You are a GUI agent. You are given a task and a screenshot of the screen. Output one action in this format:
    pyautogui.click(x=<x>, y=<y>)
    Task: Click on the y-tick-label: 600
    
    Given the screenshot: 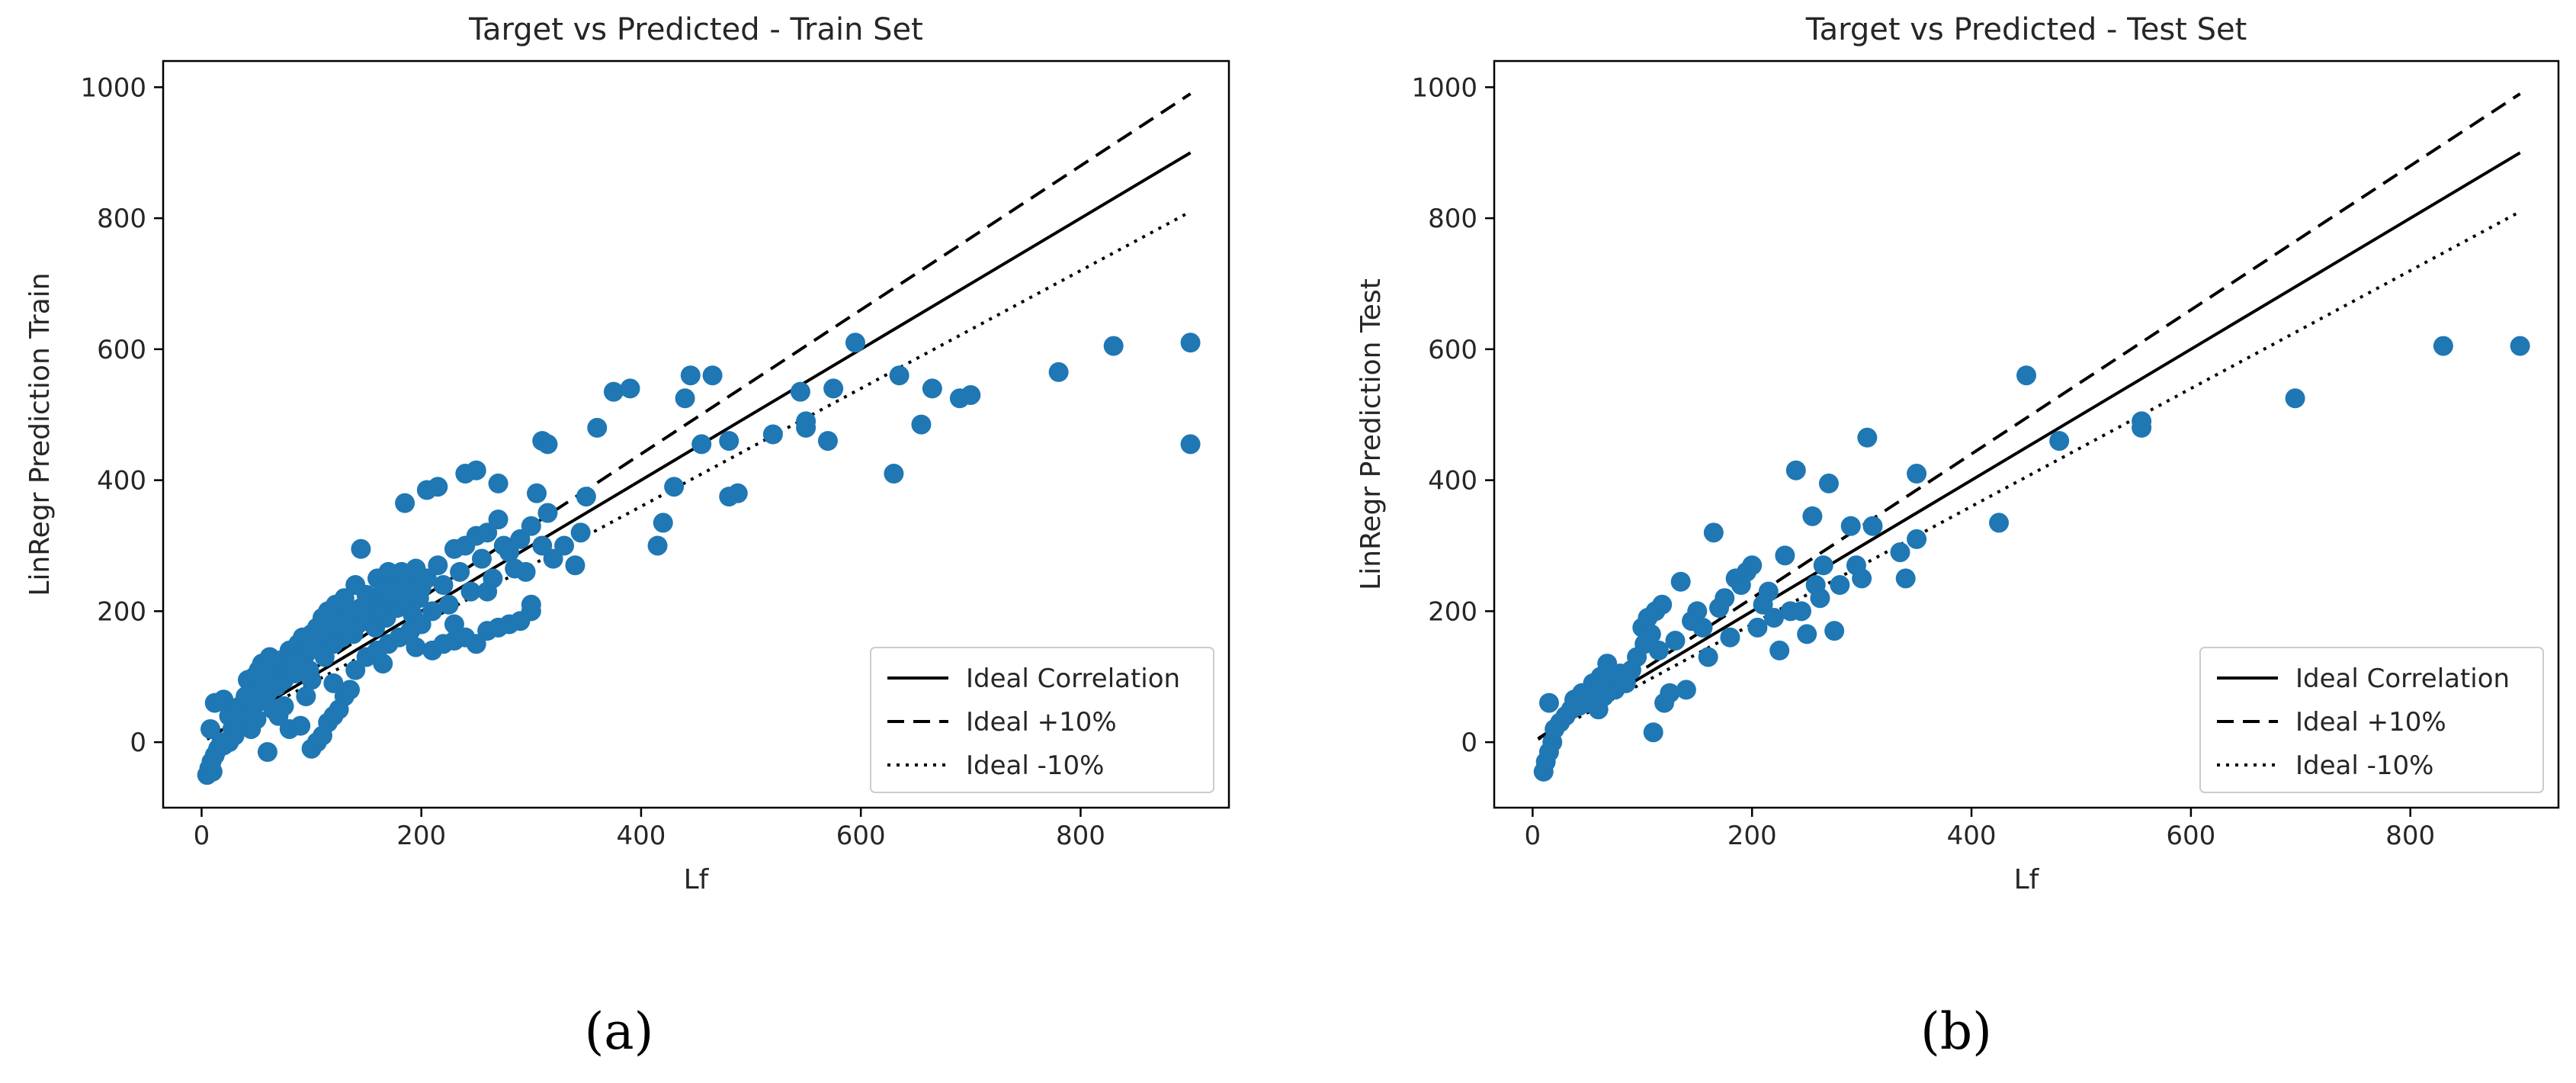 What is the action you would take?
    pyautogui.click(x=121, y=350)
    